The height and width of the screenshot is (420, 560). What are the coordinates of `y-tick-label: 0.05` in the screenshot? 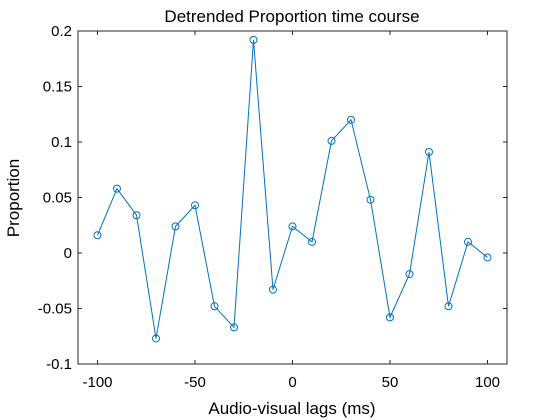 It's located at (57, 198).